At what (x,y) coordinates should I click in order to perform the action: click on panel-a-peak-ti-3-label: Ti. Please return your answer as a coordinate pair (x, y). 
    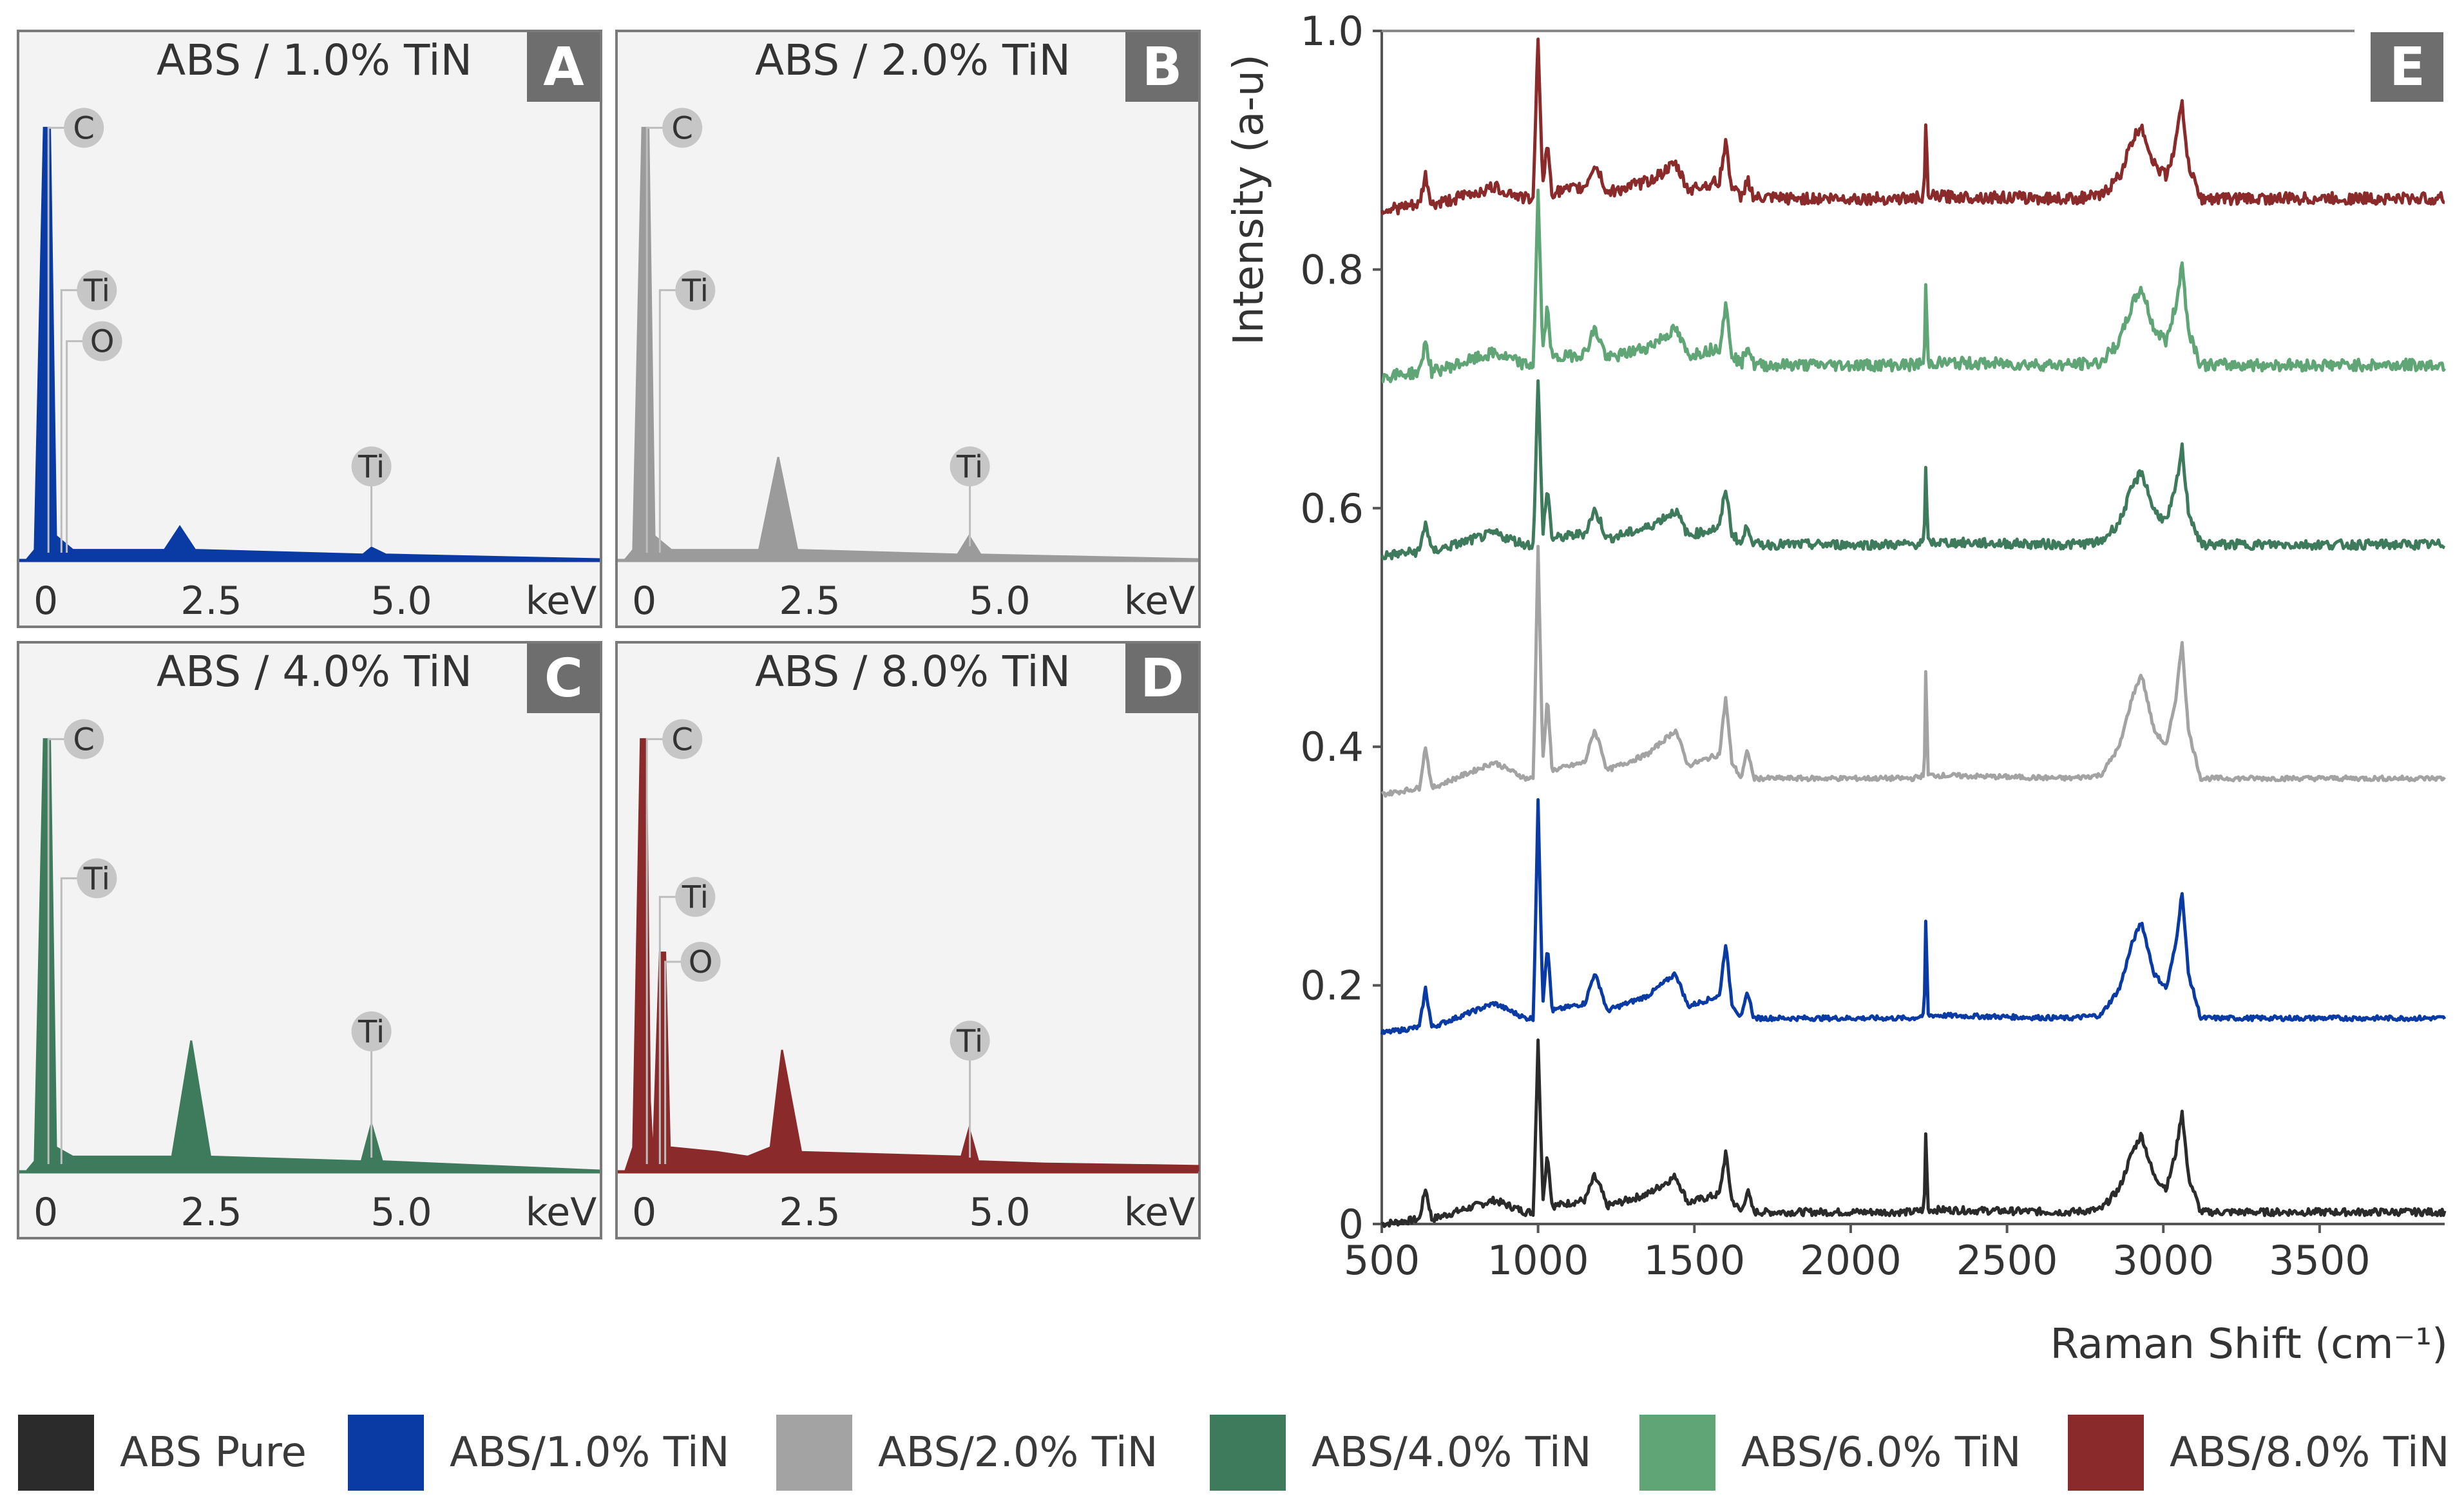
    Looking at the image, I should click on (371, 467).